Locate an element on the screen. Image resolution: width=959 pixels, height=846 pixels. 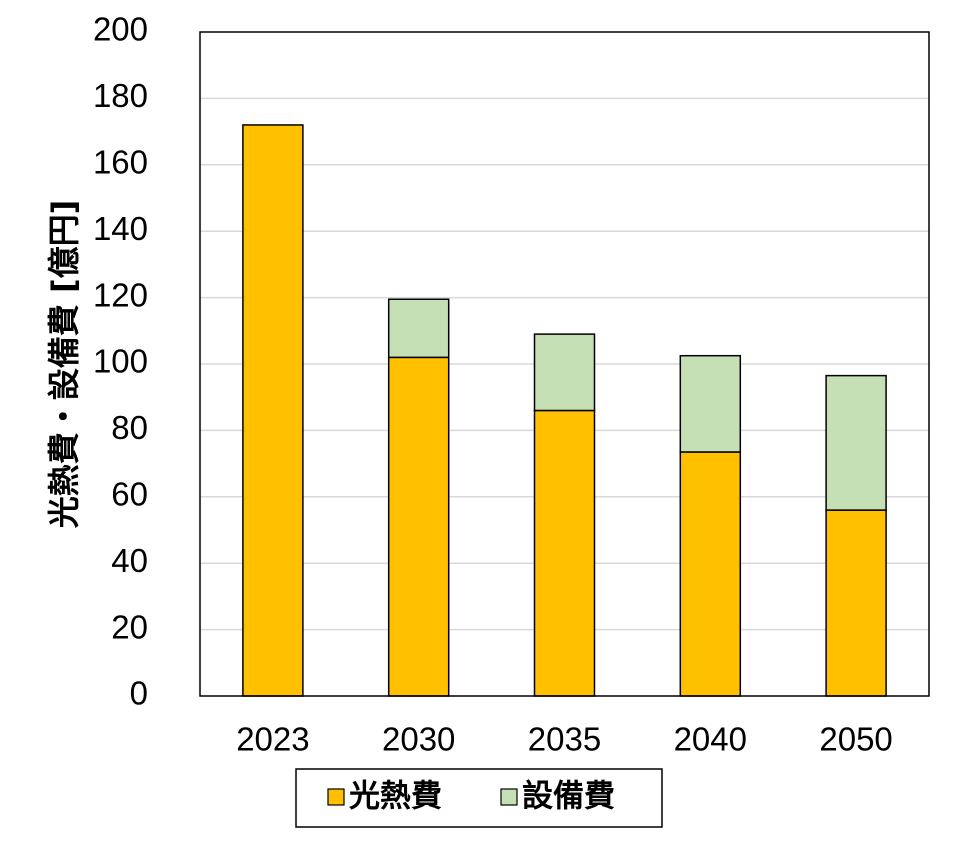
x-tick-label: 2030 is located at coordinates (418, 739).